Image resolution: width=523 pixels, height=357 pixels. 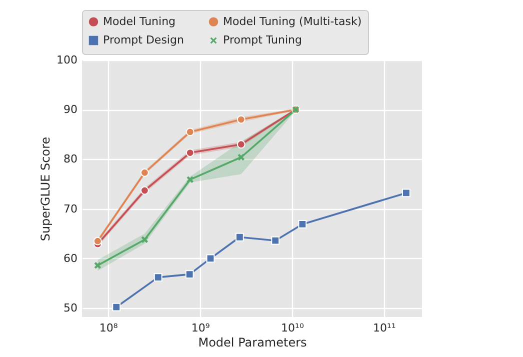 I want to click on y-tick-label: 50, so click(x=71, y=308).